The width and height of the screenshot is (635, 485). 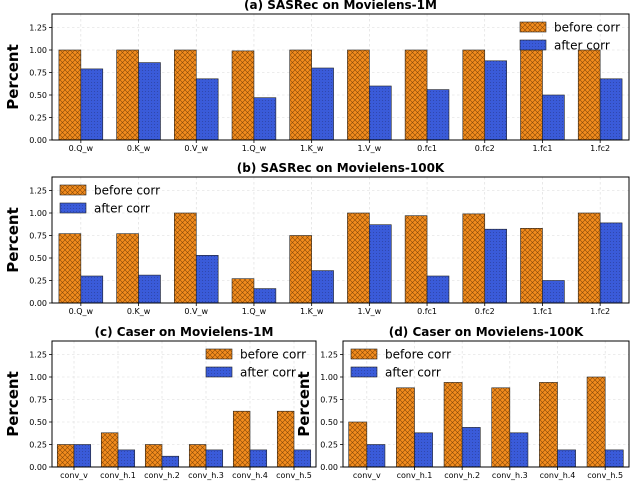 What do you see at coordinates (74, 475) in the screenshot?
I see `x-tick-label: conv_v` at bounding box center [74, 475].